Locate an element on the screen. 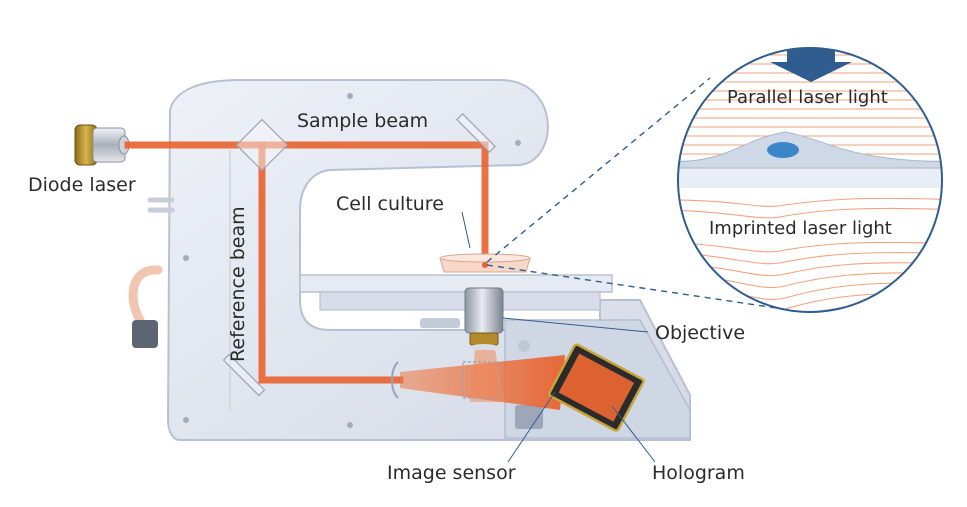 The width and height of the screenshot is (967, 507). label-reference-beam: Reference beam is located at coordinates (238, 284).